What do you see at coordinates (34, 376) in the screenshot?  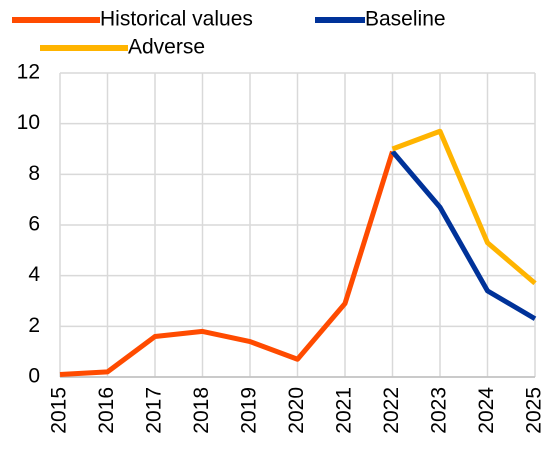 I see `y-tick-label: 0` at bounding box center [34, 376].